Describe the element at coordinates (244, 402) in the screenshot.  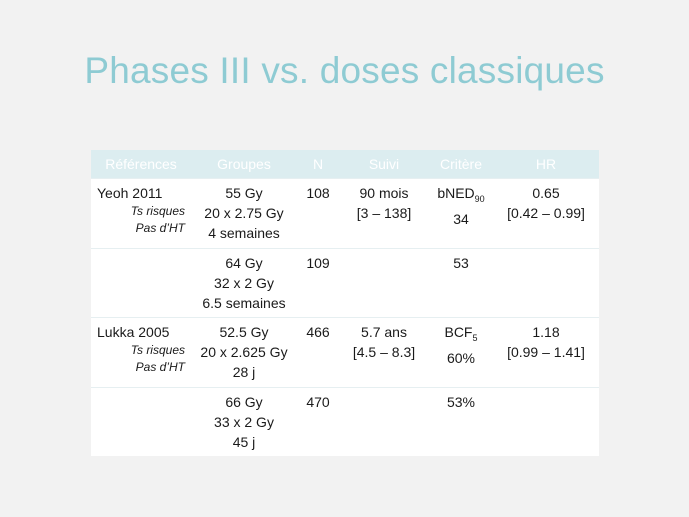
I see `groupe-dose: 66 Gy` at that location.